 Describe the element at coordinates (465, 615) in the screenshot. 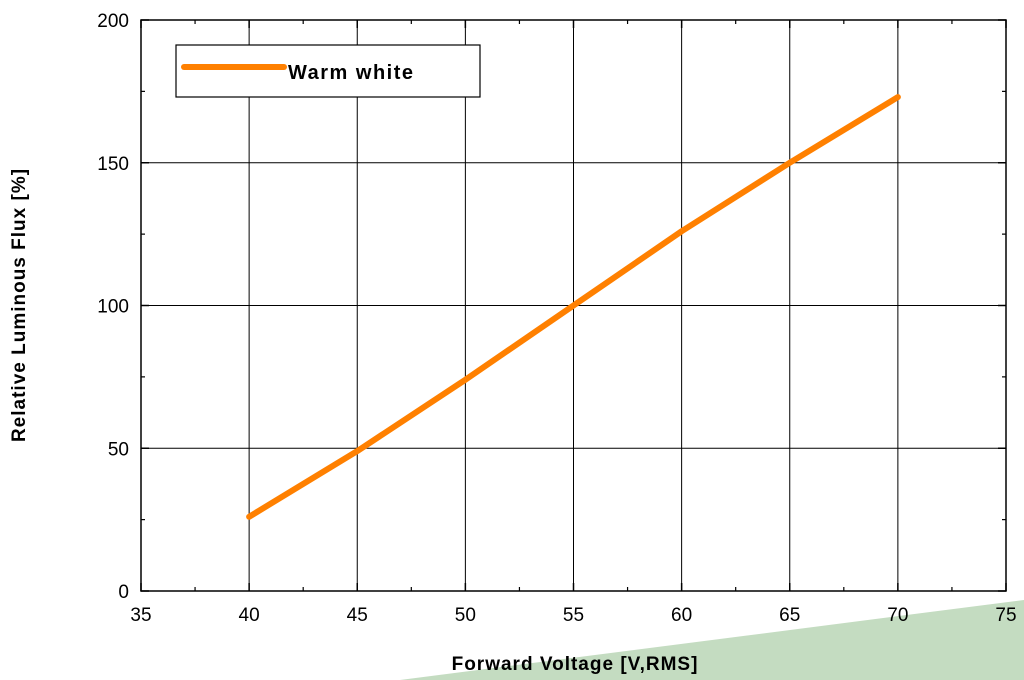

I see `x-tick-label: 50` at that location.